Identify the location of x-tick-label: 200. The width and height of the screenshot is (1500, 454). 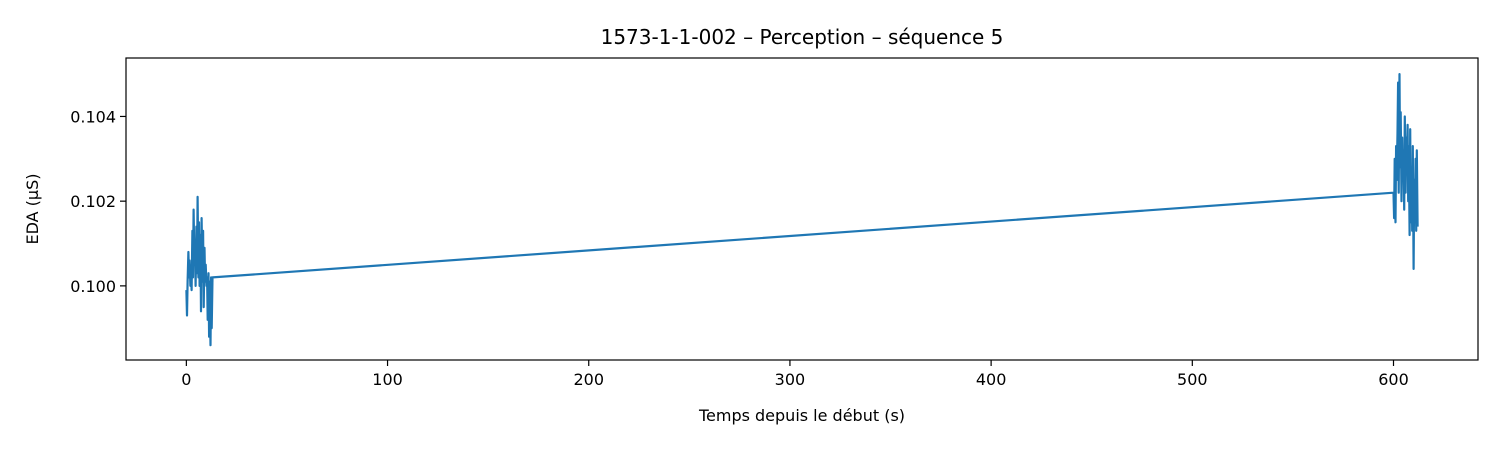
(588, 379).